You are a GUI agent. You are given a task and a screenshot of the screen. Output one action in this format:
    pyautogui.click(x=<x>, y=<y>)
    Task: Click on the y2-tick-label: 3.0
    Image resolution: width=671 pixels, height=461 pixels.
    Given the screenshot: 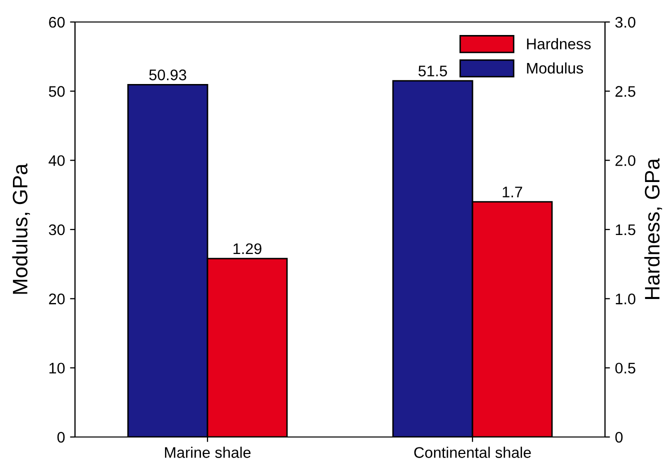 What is the action you would take?
    pyautogui.click(x=625, y=22)
    